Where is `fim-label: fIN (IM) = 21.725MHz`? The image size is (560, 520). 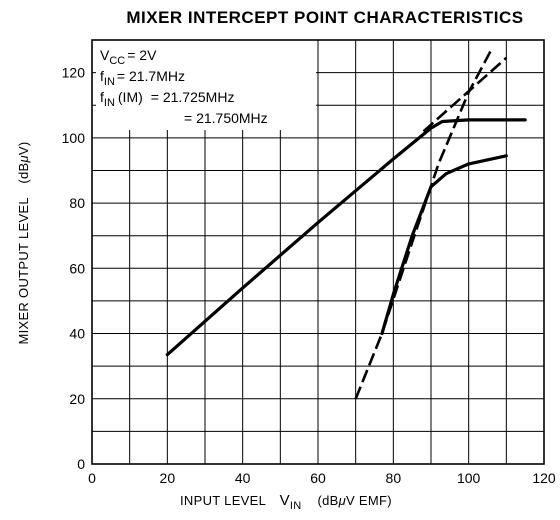
fim-label: fIN (IM) = 21.725MHz is located at coordinates (167, 99).